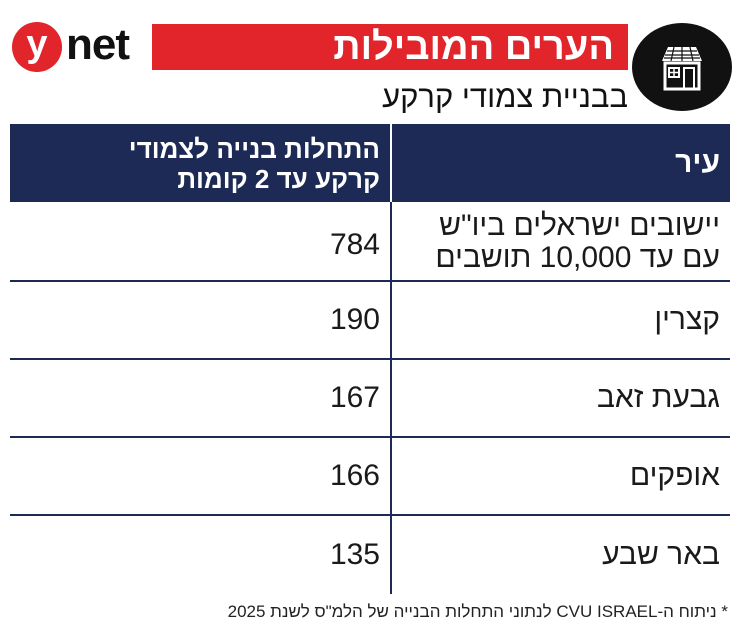 The height and width of the screenshot is (641, 740). Describe the element at coordinates (674, 475) in the screenshot. I see `city-cell: אופקים` at that location.